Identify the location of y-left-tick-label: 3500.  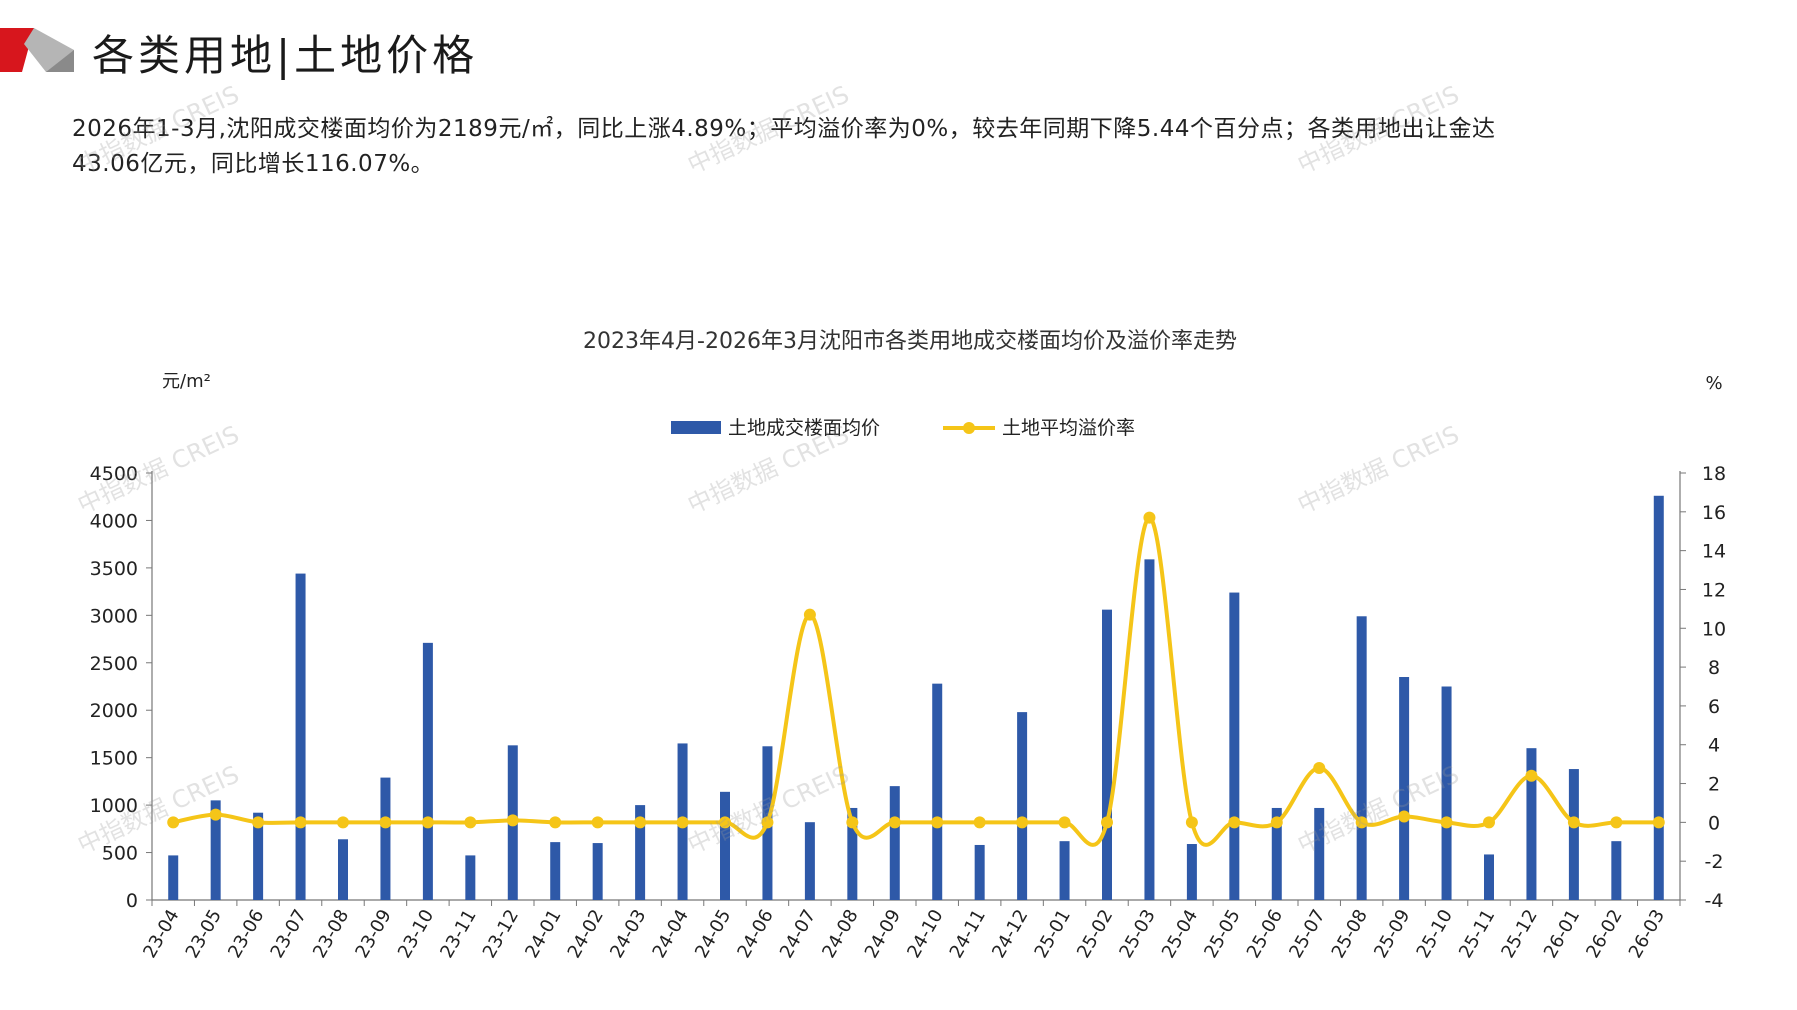
(114, 569).